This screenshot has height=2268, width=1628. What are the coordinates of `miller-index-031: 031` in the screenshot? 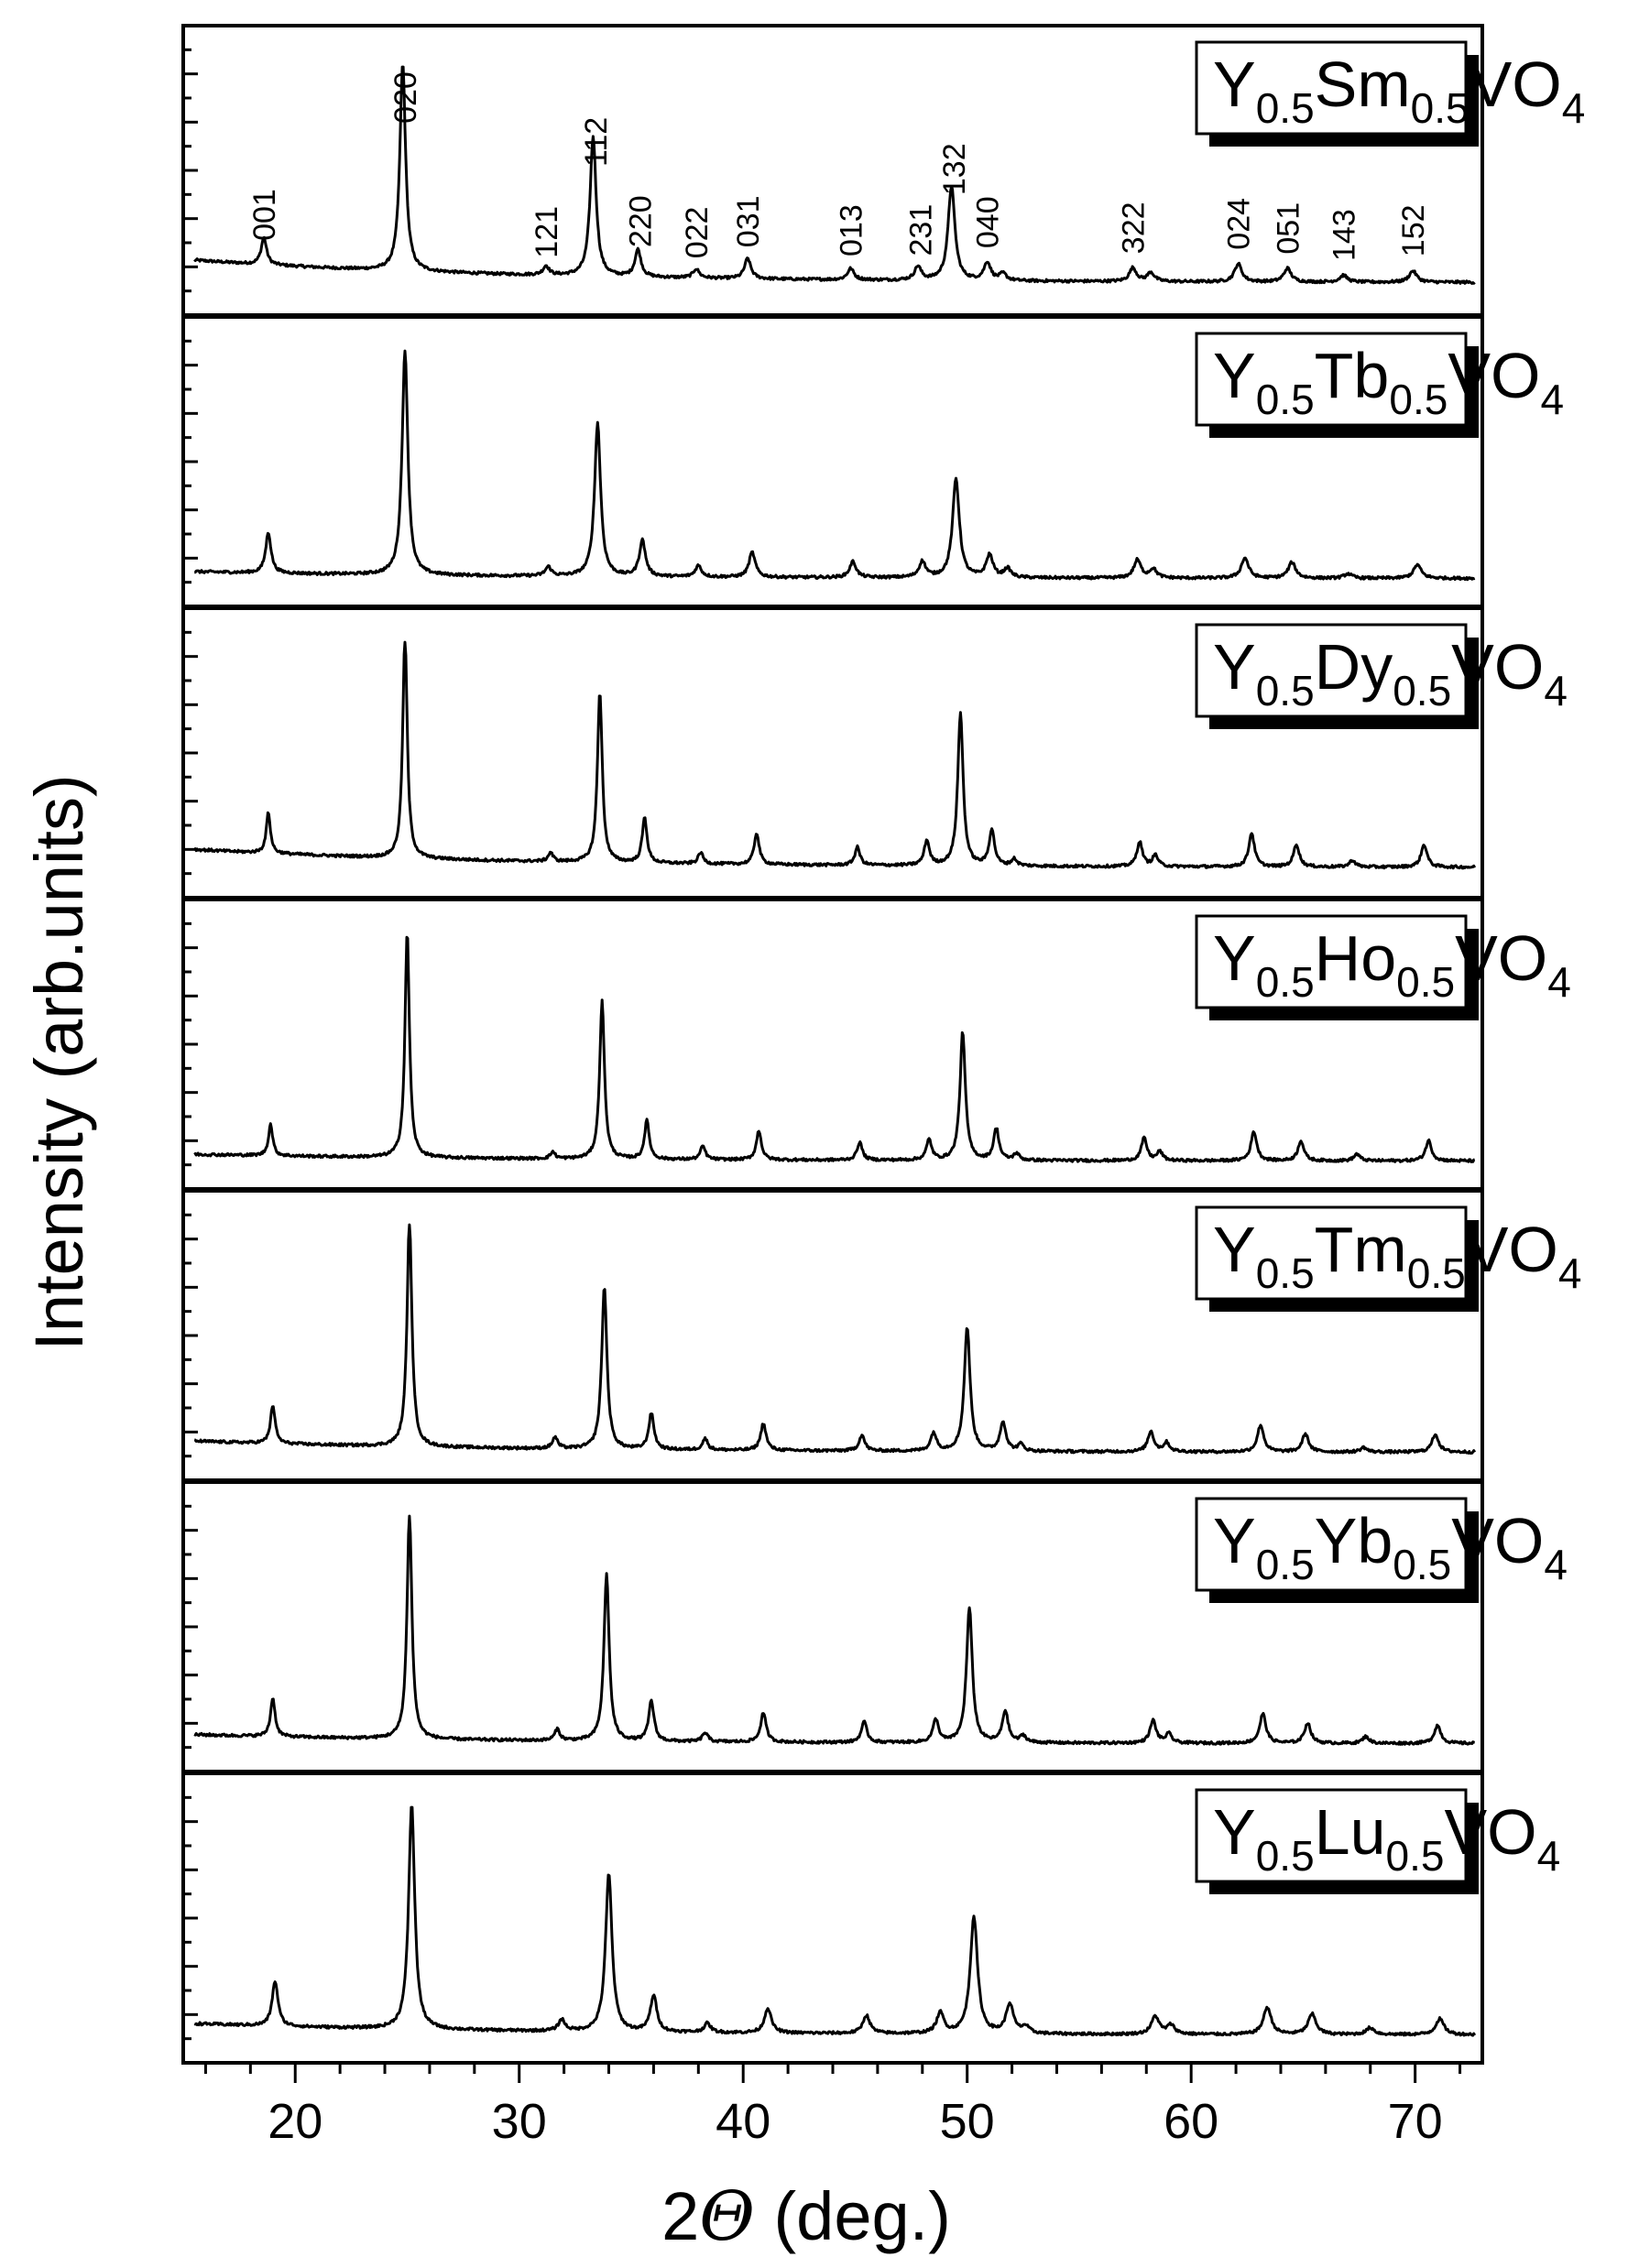 It's located at (749, 221).